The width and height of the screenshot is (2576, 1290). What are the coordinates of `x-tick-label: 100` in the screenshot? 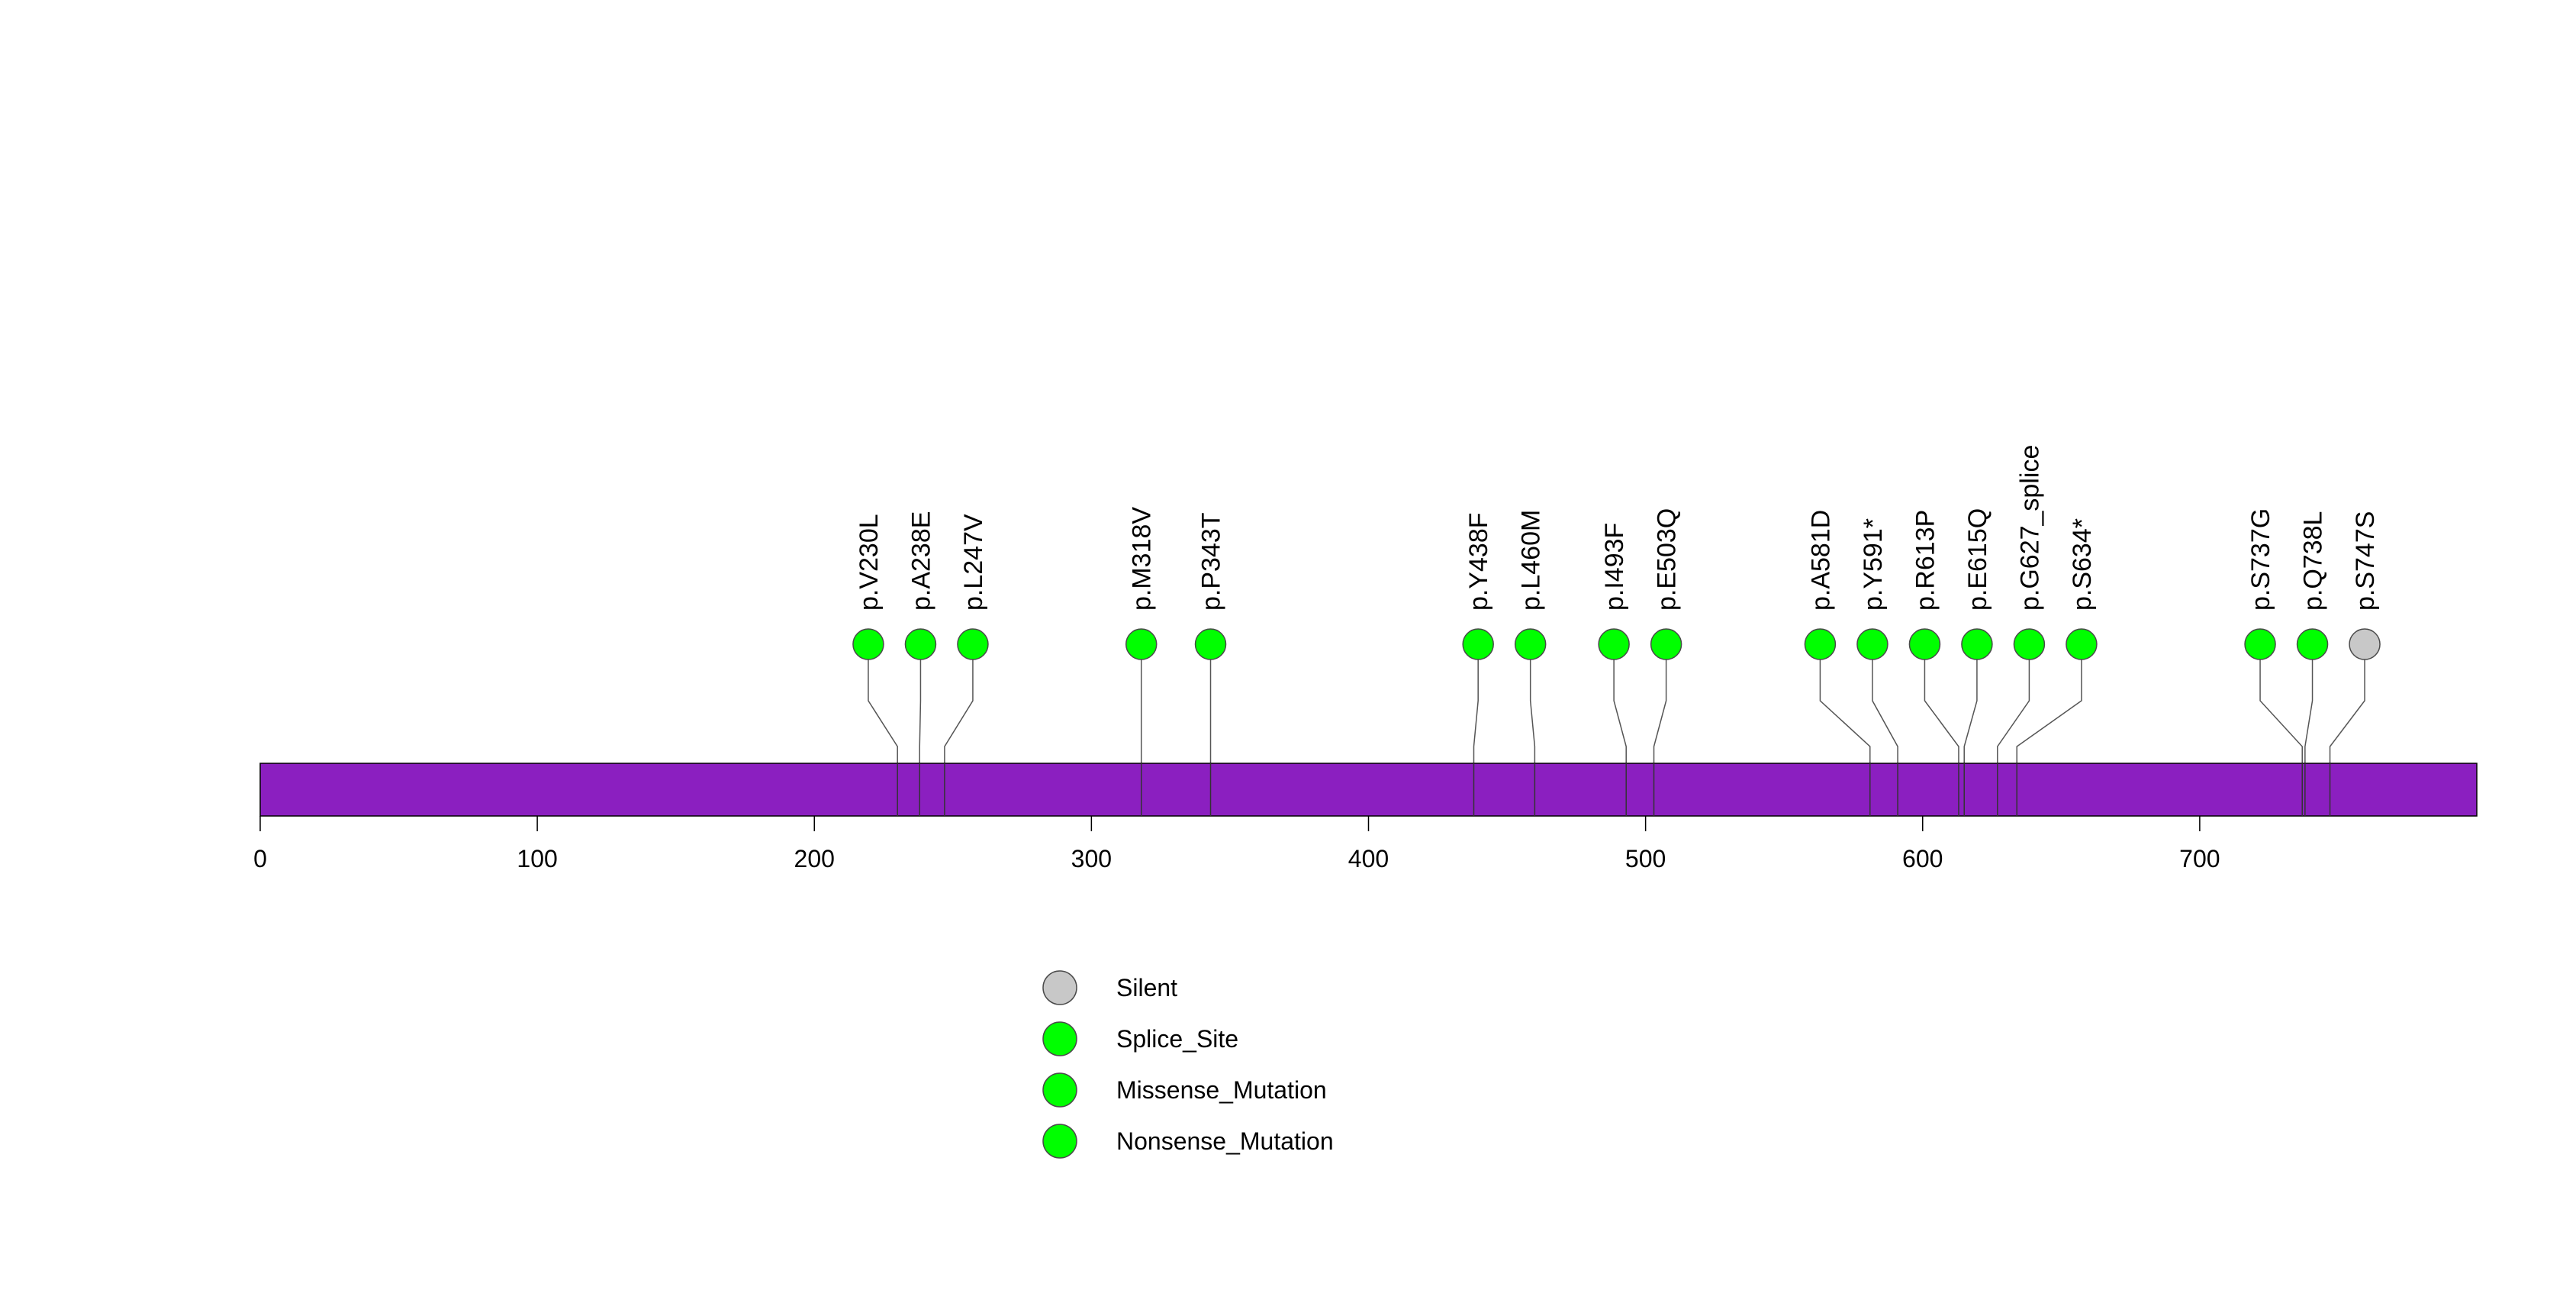 It's located at (537, 859).